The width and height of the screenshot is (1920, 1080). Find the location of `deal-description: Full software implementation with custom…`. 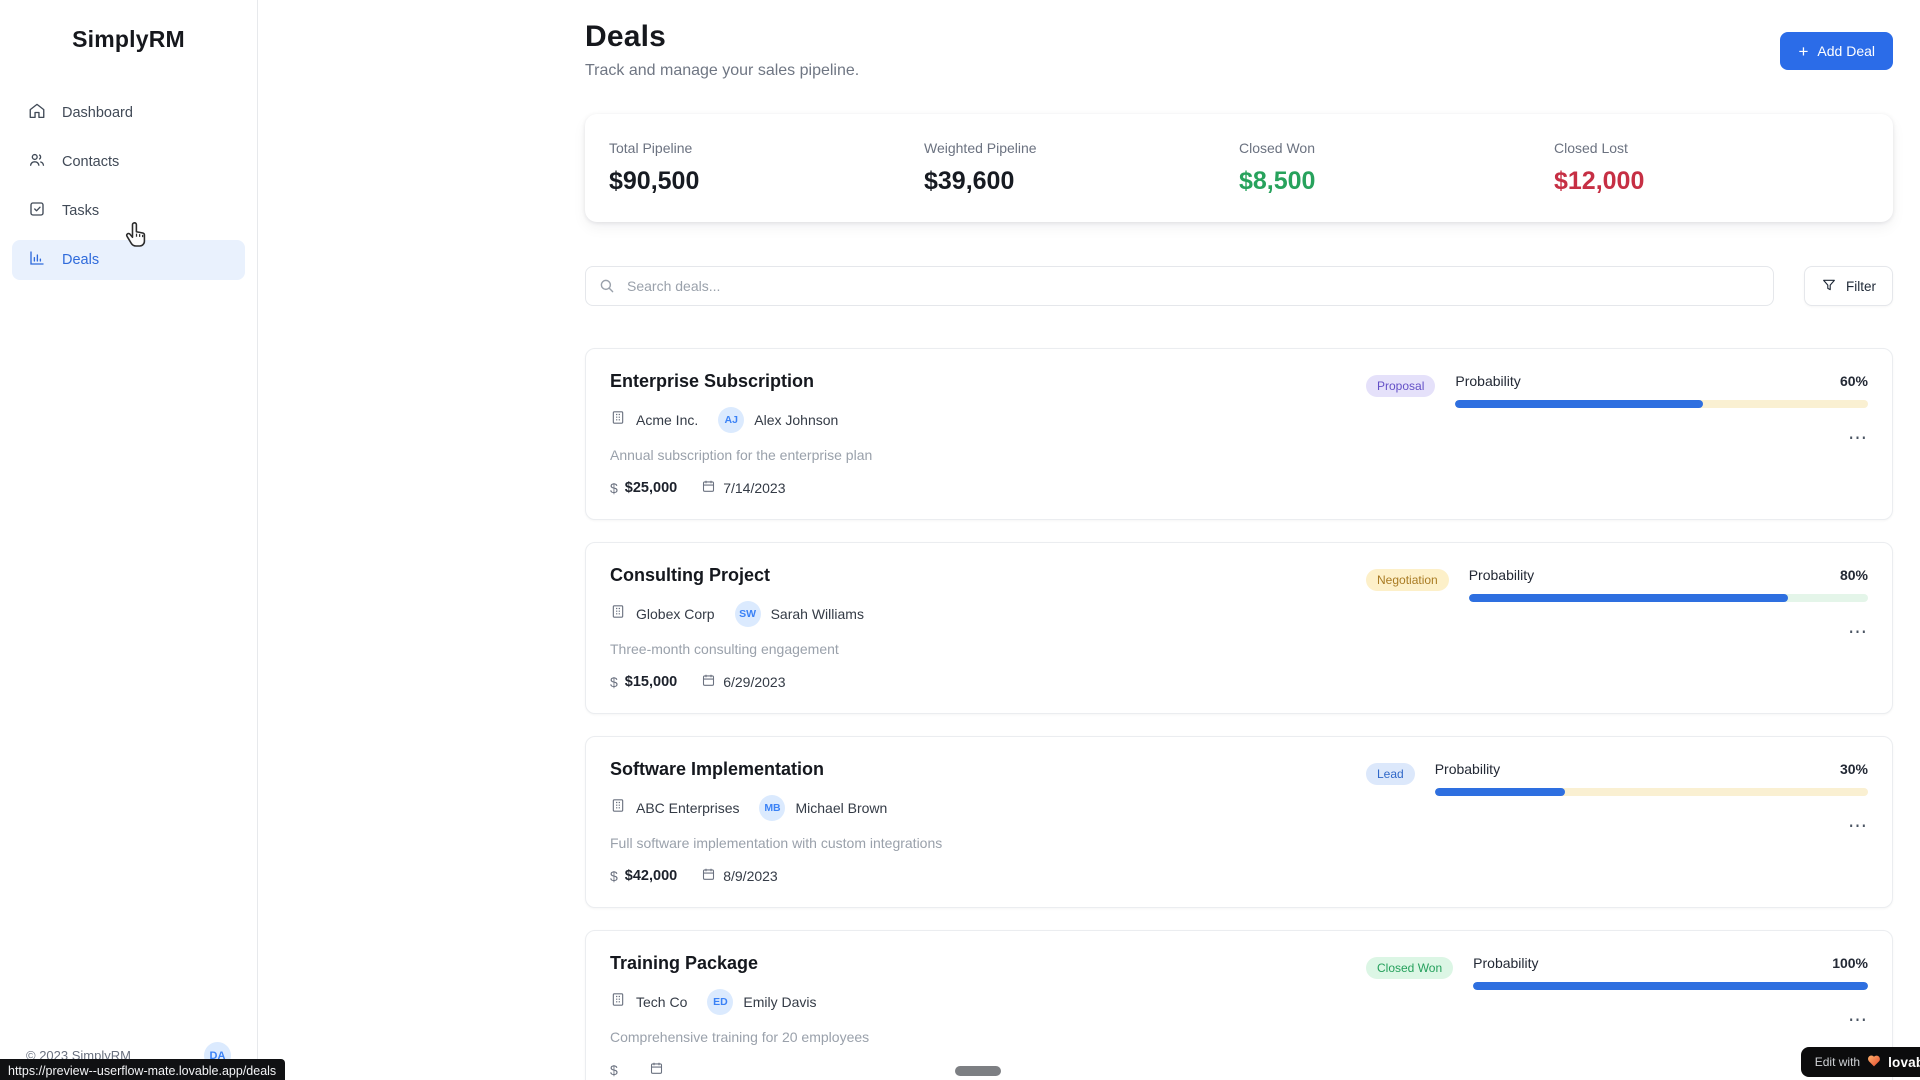

deal-description: Full software implementation with custom… is located at coordinates (776, 843).